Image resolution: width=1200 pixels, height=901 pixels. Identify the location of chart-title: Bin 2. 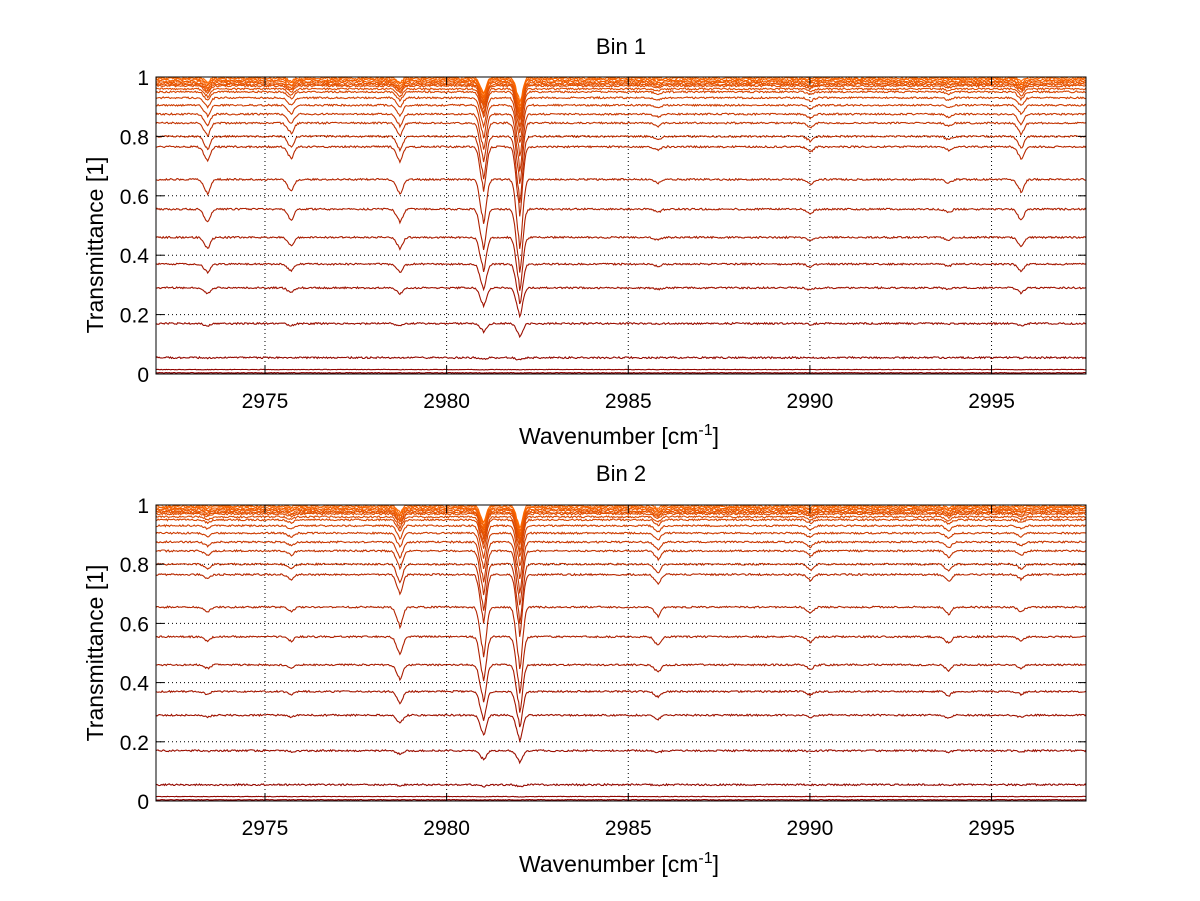
(621, 473).